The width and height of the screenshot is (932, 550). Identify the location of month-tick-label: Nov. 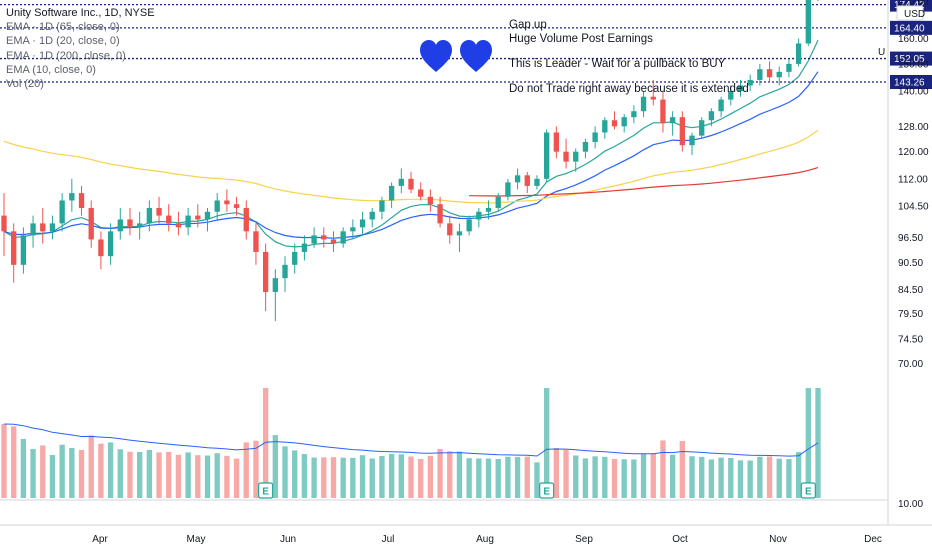
(778, 539).